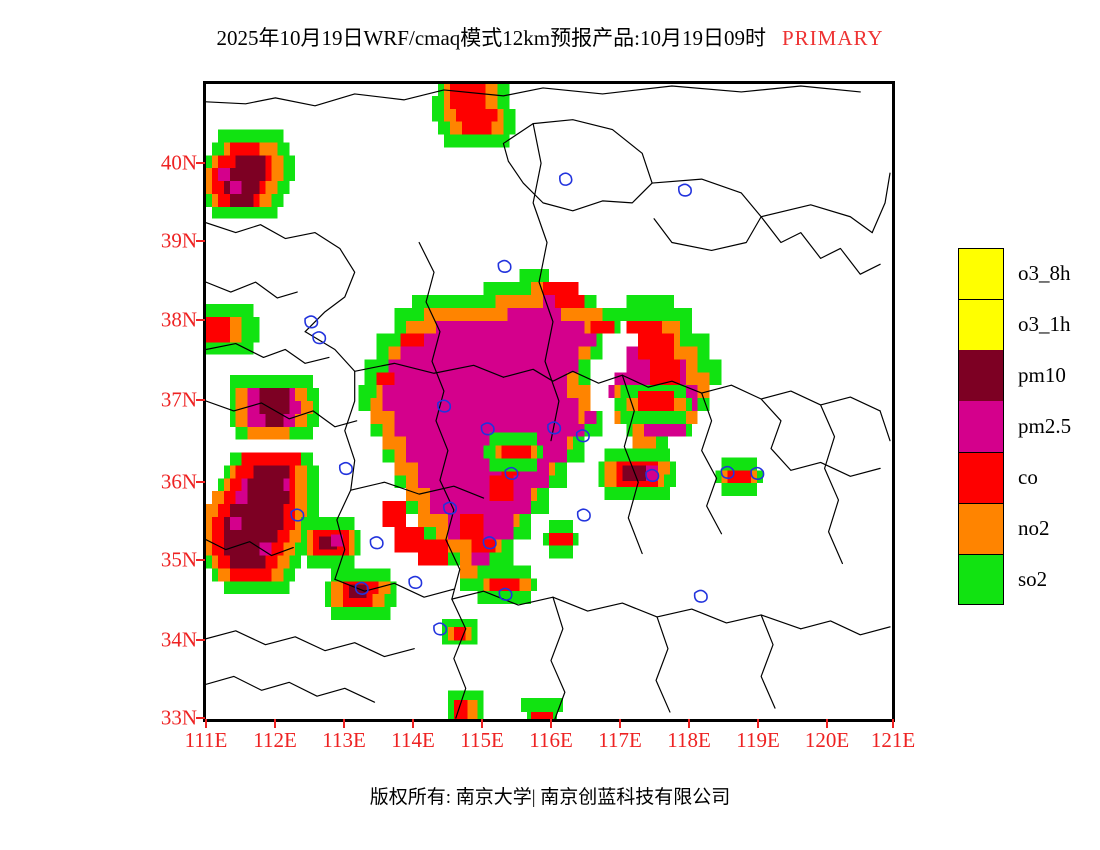  Describe the element at coordinates (981, 477) in the screenshot. I see `legend-swatch-co` at that location.